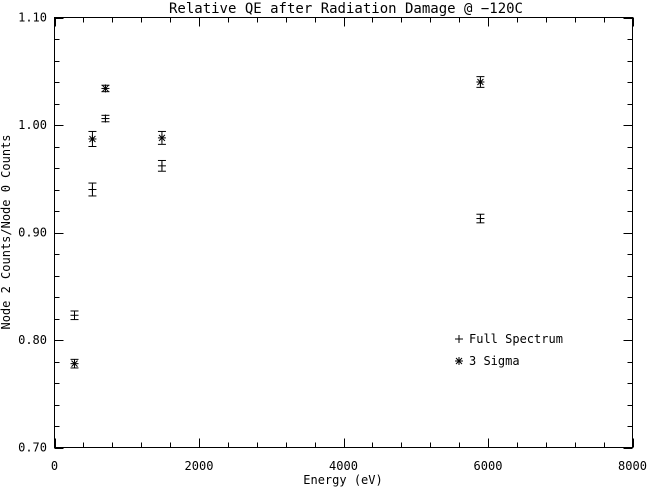 Image resolution: width=653 pixels, height=488 pixels. Describe the element at coordinates (342, 480) in the screenshot. I see `x-axis-label: Energy (eV)` at that location.